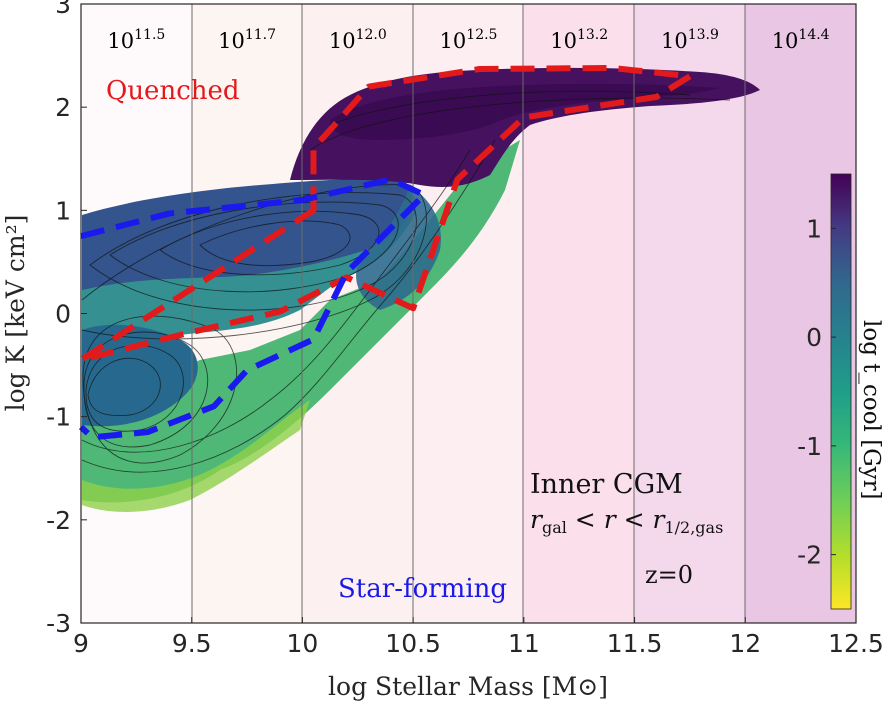 The image size is (891, 704). I want to click on x-tick-label: 10.5, so click(413, 643).